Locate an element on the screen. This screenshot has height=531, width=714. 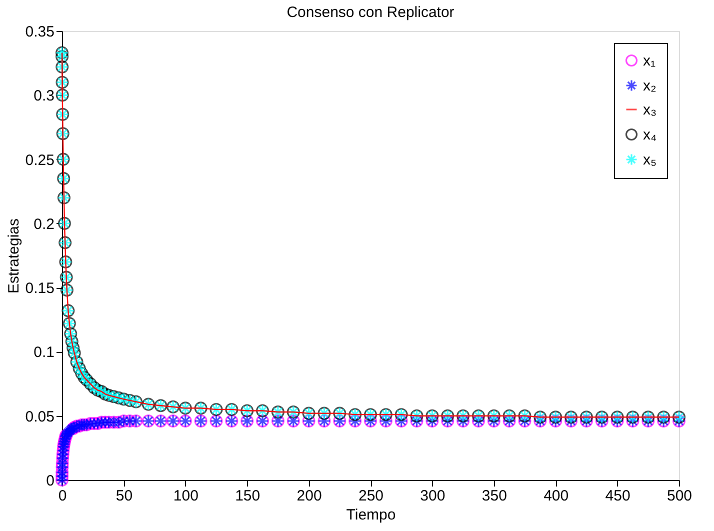
x-tick-label: 250 is located at coordinates (371, 496).